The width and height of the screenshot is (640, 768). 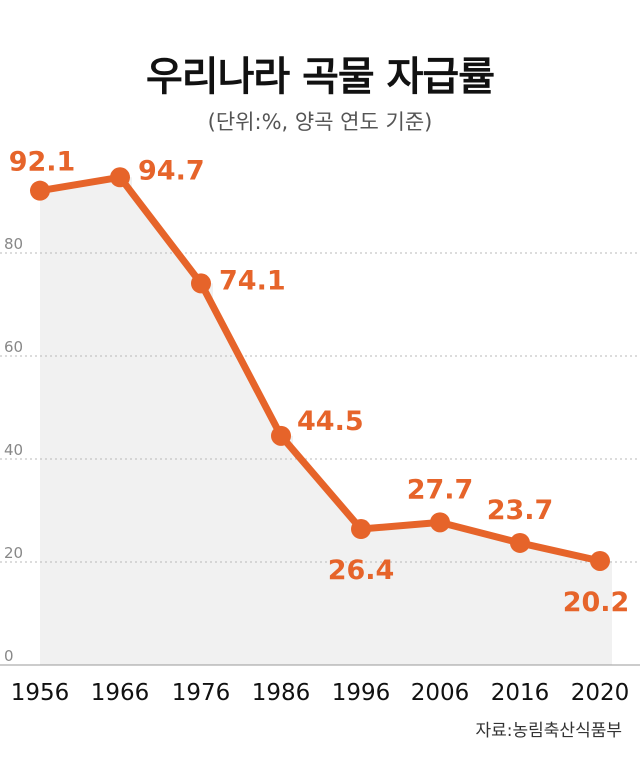 I want to click on data-label: 20.2, so click(x=596, y=602).